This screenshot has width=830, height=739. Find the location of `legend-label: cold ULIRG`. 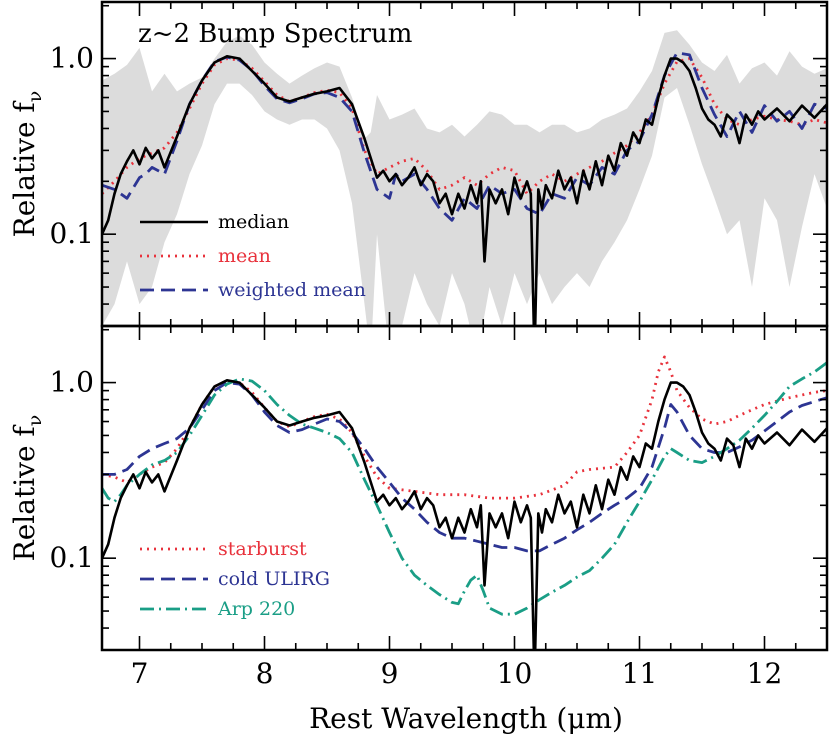

legend-label: cold ULIRG is located at coordinates (274, 579).